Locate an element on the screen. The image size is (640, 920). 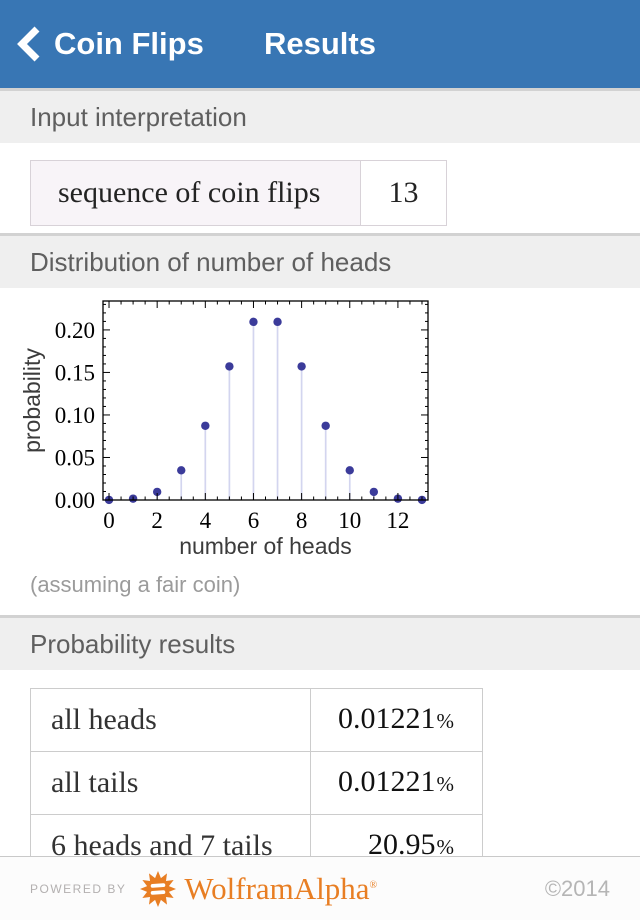
y-tick-label: 0.00 is located at coordinates (75, 500).